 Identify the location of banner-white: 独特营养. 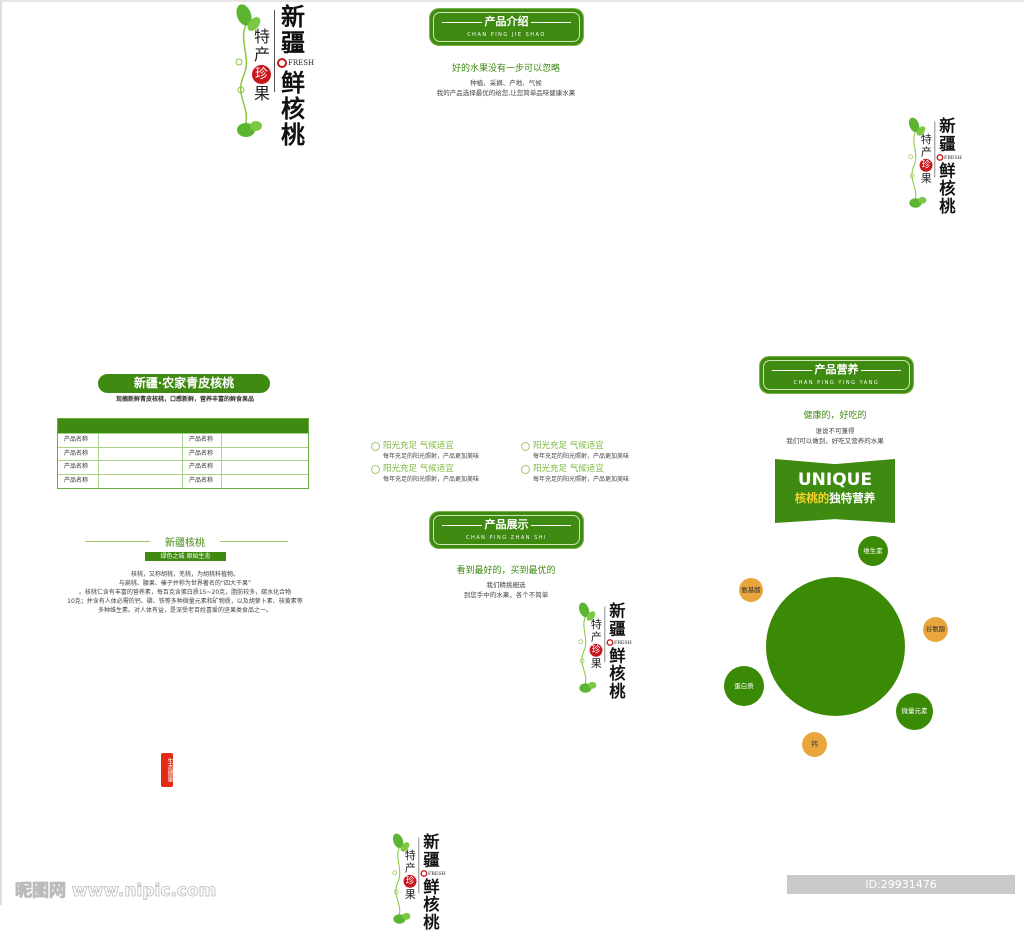
(852, 498).